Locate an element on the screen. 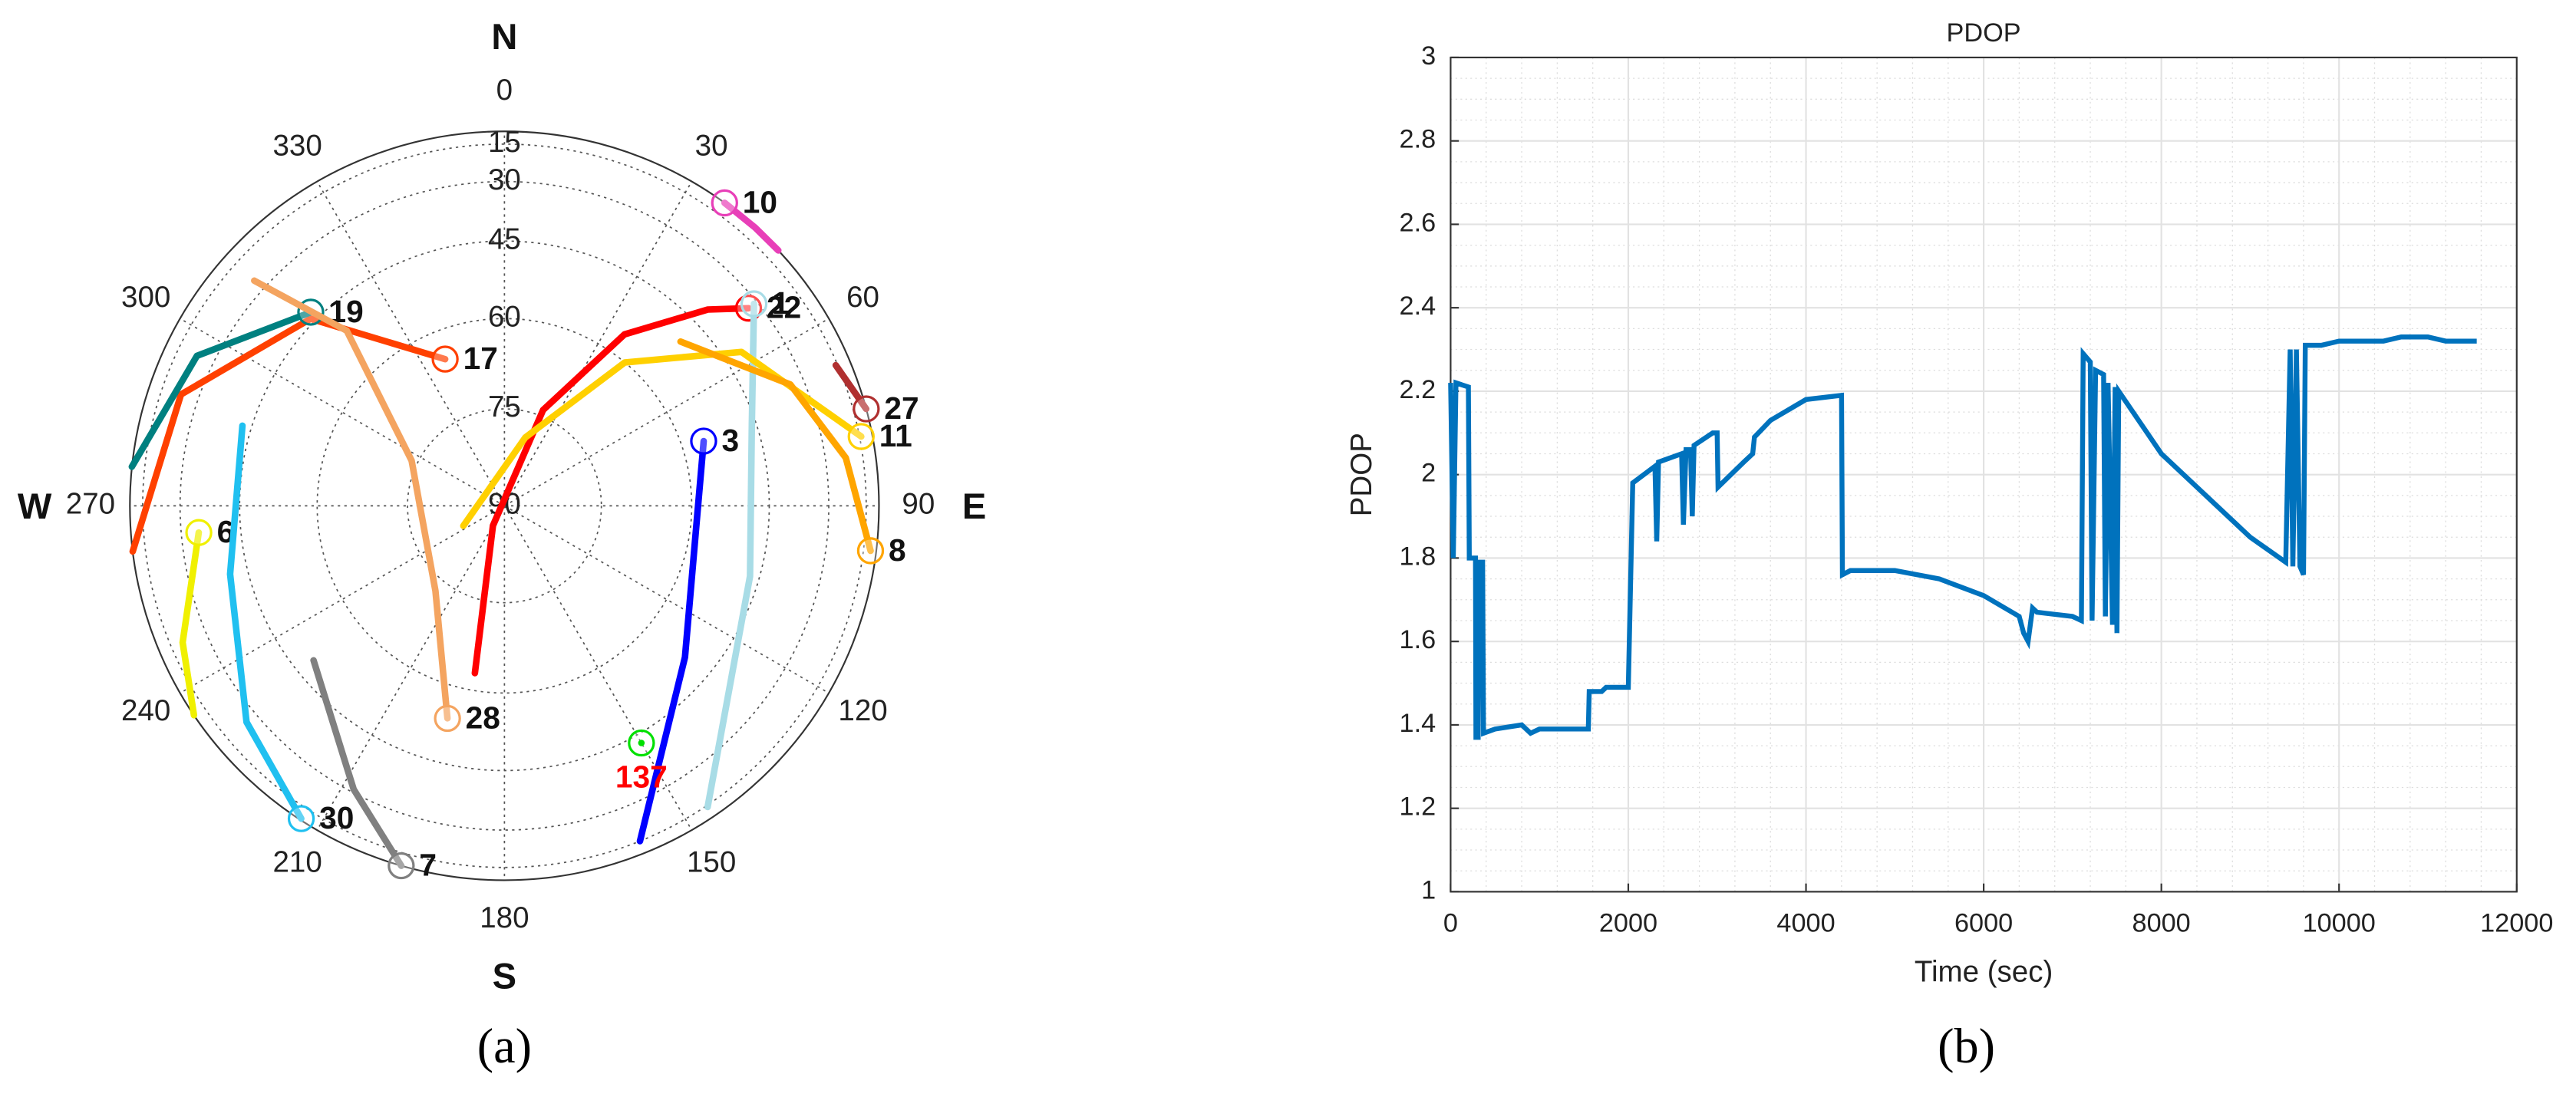 Image resolution: width=2576 pixels, height=1097 pixels. y-tick-label: 1.2 is located at coordinates (1418, 807).